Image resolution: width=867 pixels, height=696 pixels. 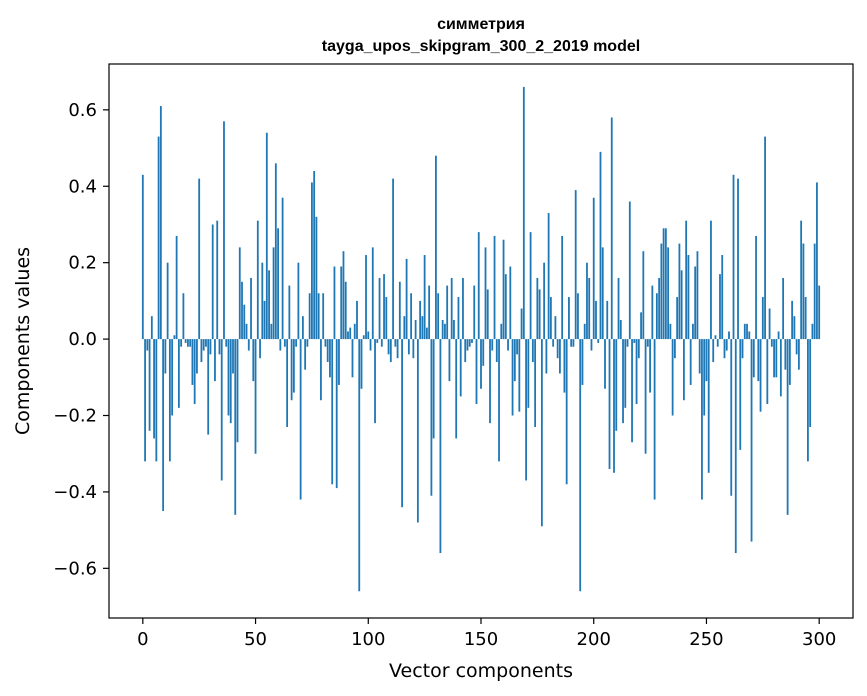 I want to click on y-axis: −0.6 −0.4 −0.2 0.0 0.2 0.4 0.6, so click(x=81, y=339).